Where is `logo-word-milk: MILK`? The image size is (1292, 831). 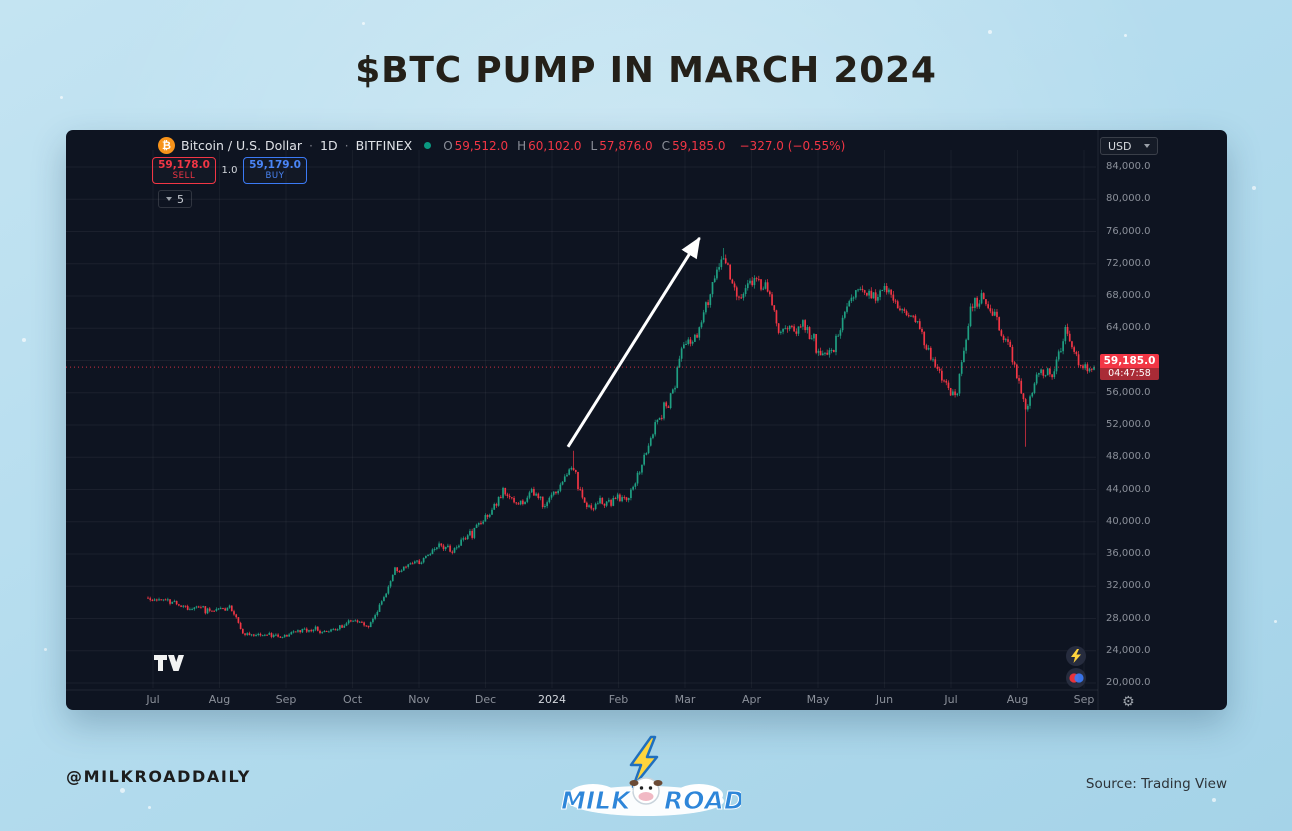
logo-word-milk: MILK is located at coordinates (596, 800).